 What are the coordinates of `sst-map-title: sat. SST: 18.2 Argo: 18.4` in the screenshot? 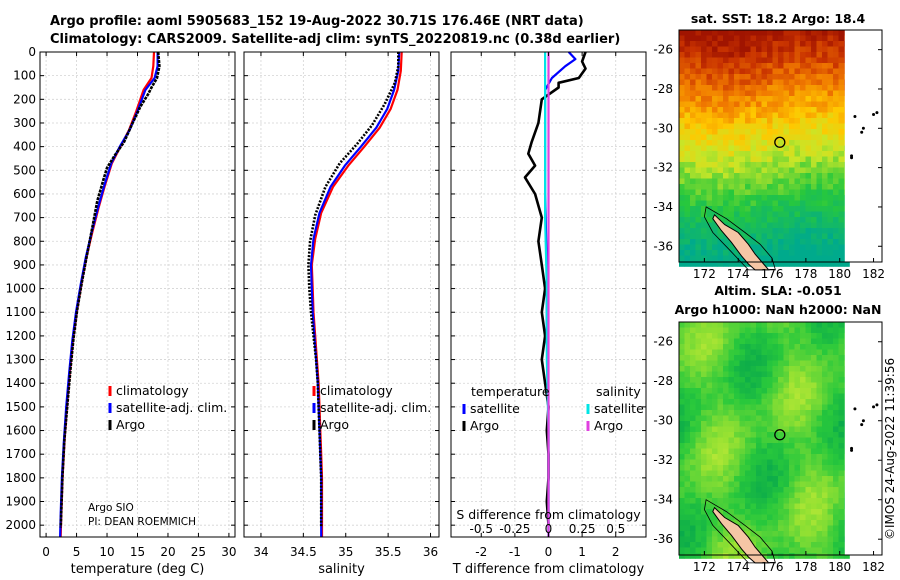 It's located at (778, 18).